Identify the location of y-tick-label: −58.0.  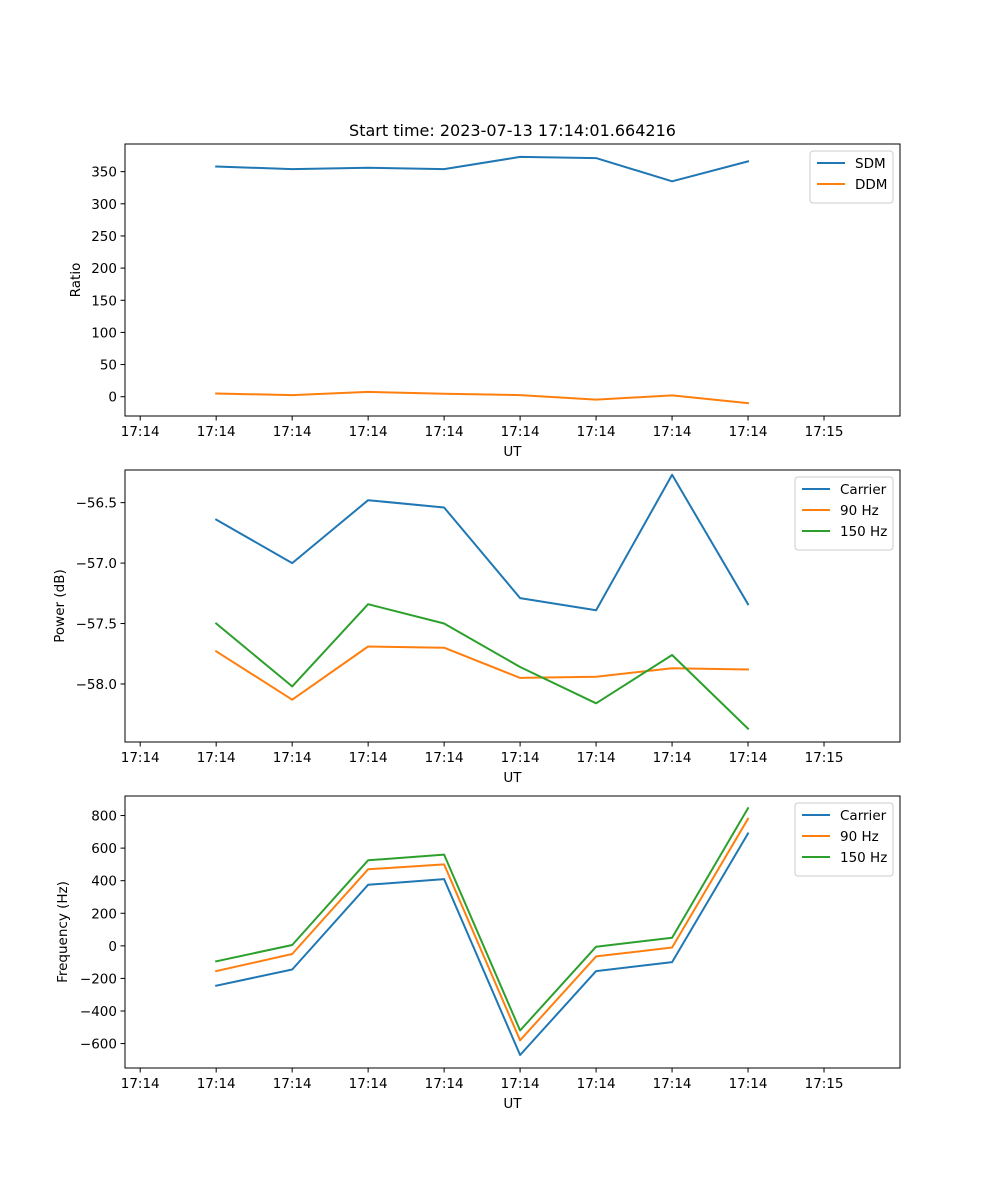
(96, 685).